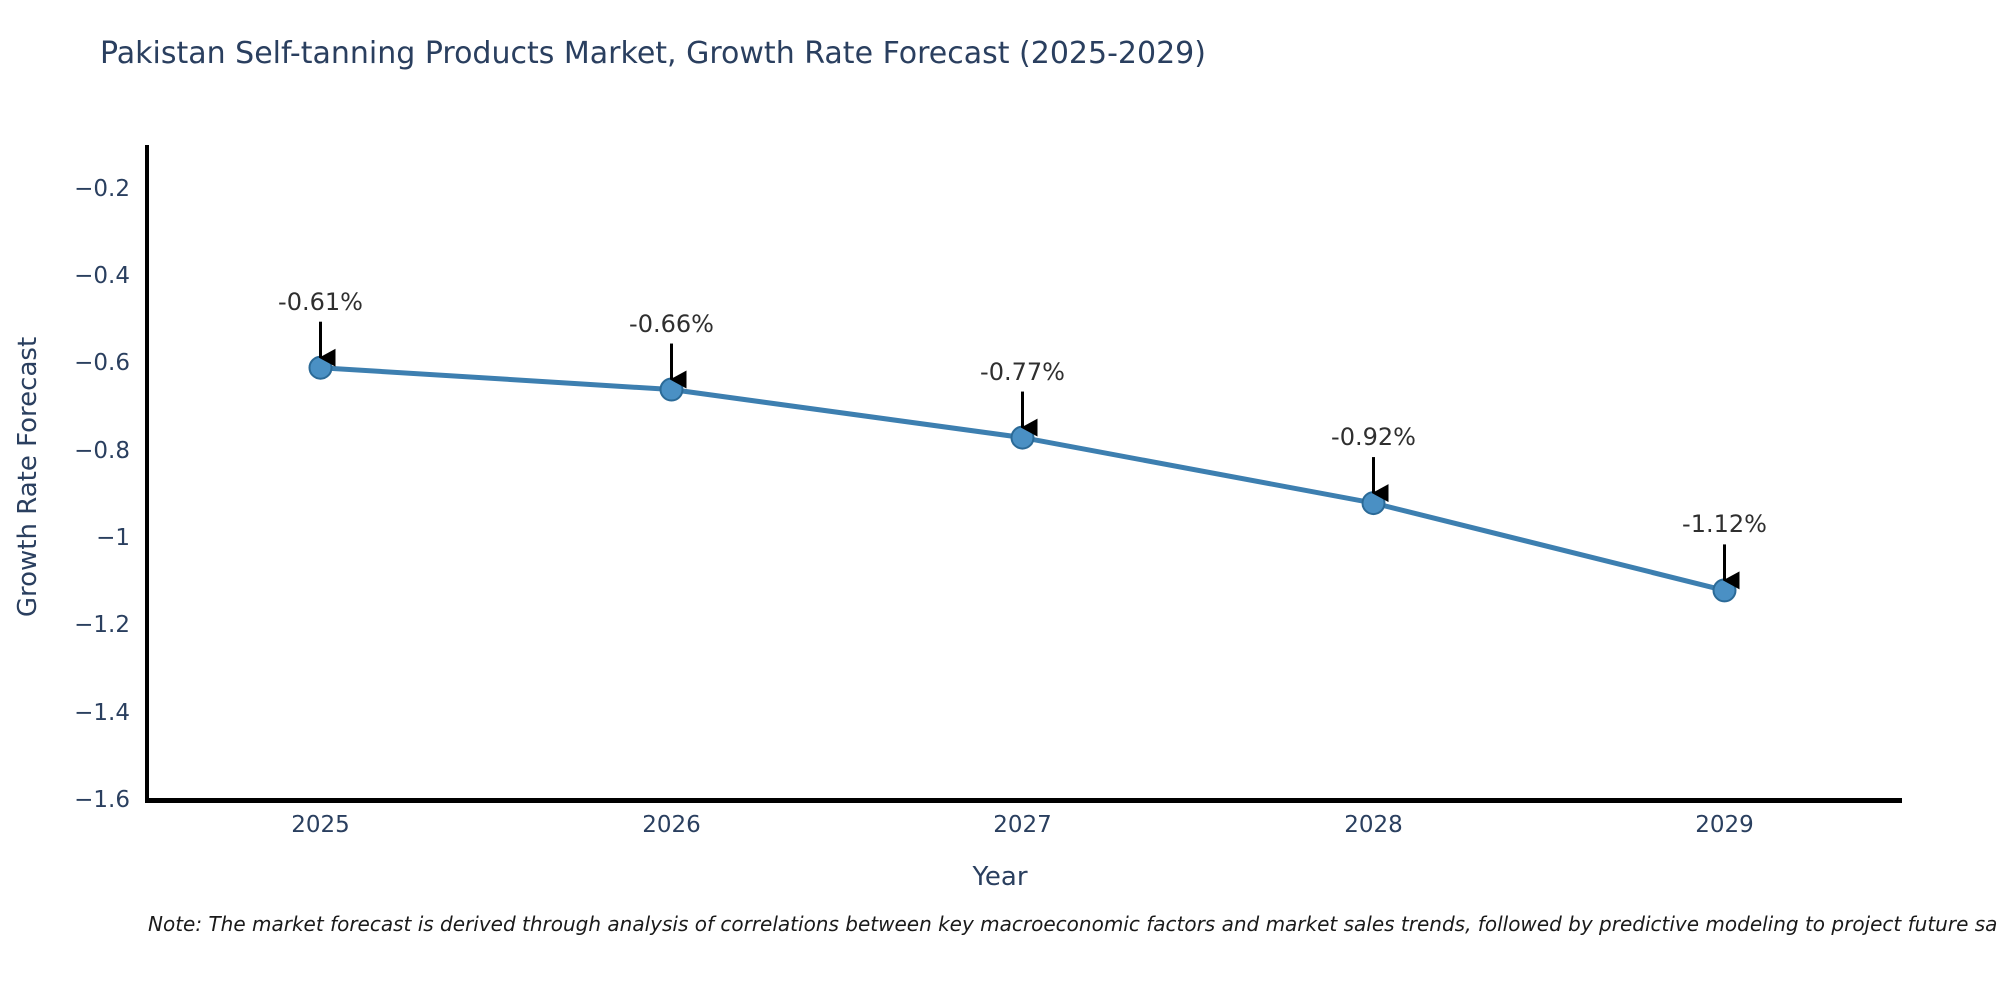  What do you see at coordinates (102, 625) in the screenshot?
I see `y-tick-label: −1.2` at bounding box center [102, 625].